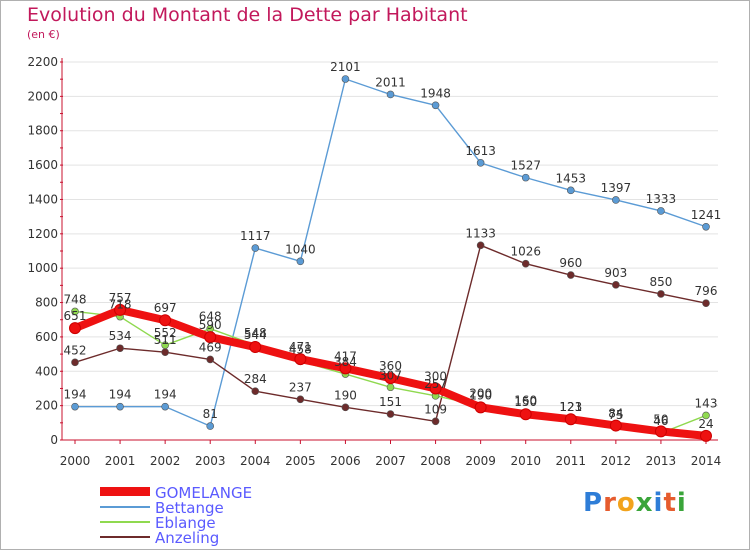 This screenshot has width=750, height=550. I want to click on data-label: 121, so click(570, 407).